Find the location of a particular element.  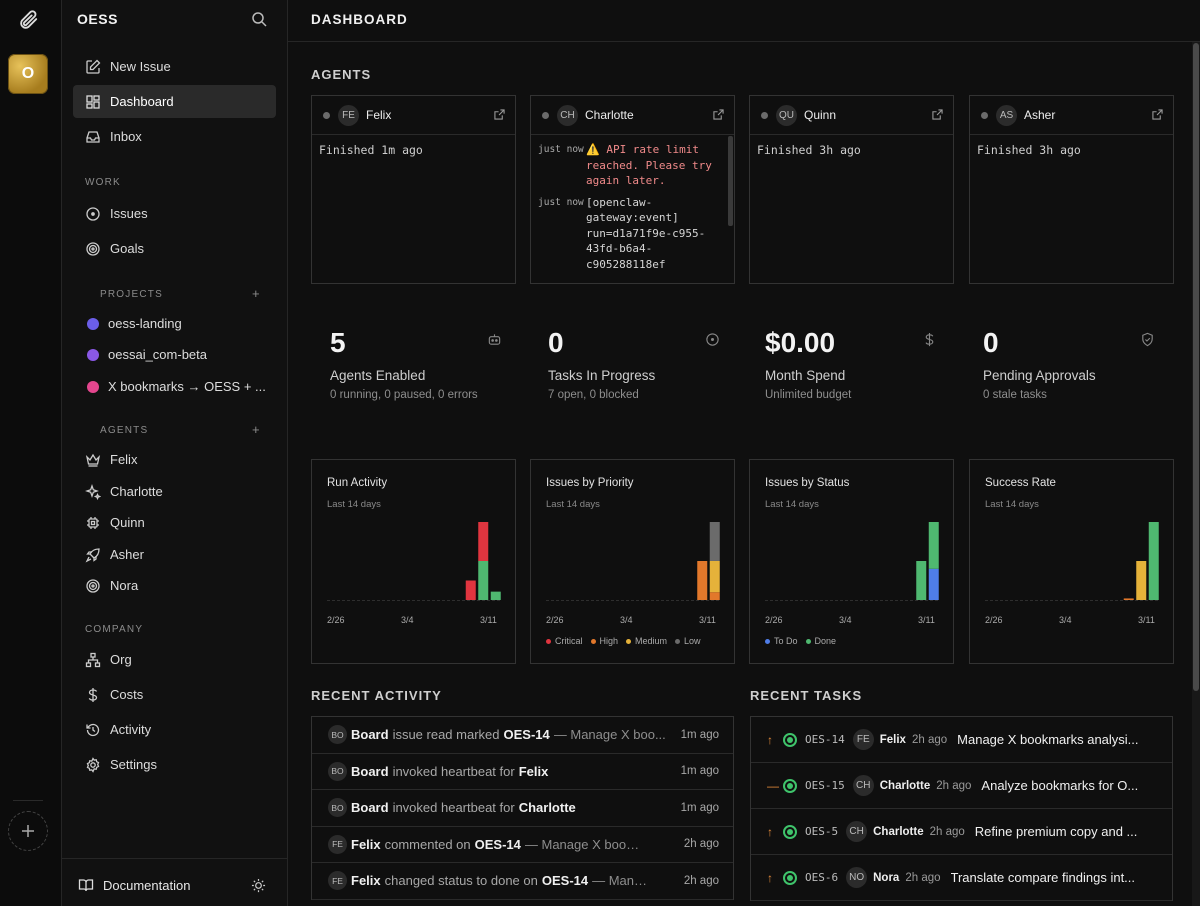

agent-status-dot is located at coordinates (764, 115).